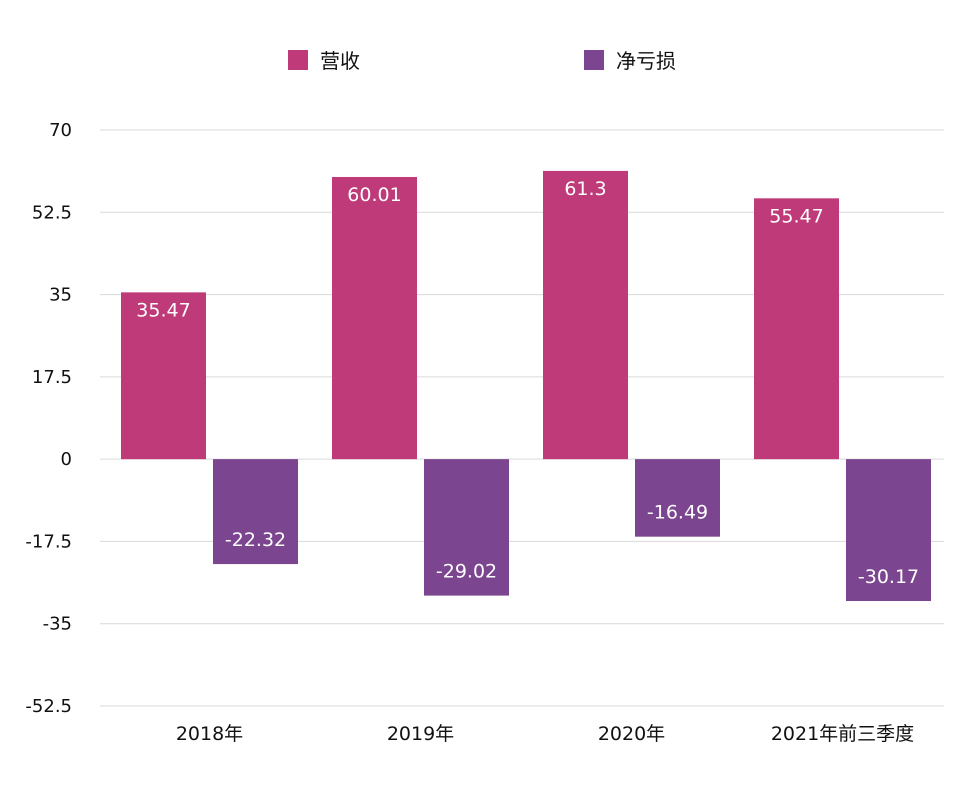 Image resolution: width=972 pixels, height=786 pixels. I want to click on y-tick-label: 70, so click(60, 130).